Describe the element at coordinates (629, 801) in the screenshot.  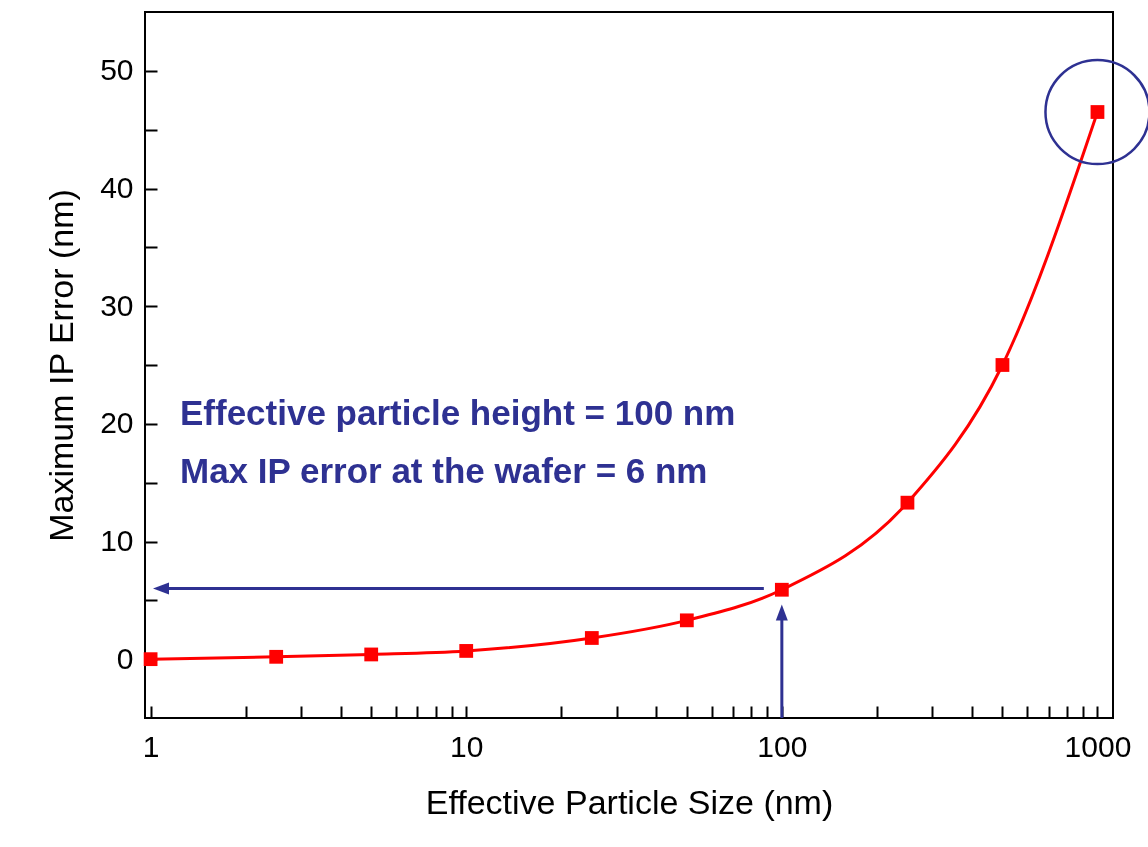
I see `x-axis-title: Effective Particle Size (nm)` at that location.